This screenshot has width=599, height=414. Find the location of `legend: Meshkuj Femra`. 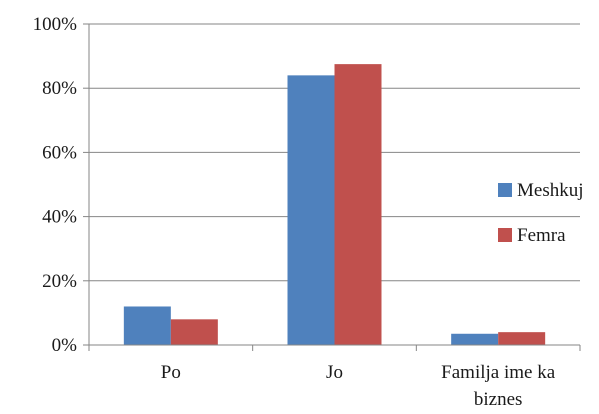

legend: Meshkuj Femra is located at coordinates (541, 213).